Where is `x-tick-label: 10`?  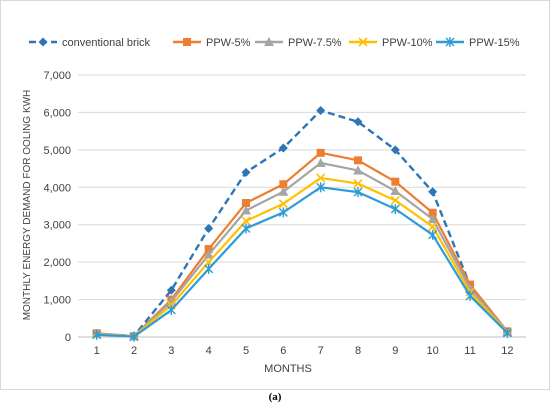 x-tick-label: 10 is located at coordinates (433, 351).